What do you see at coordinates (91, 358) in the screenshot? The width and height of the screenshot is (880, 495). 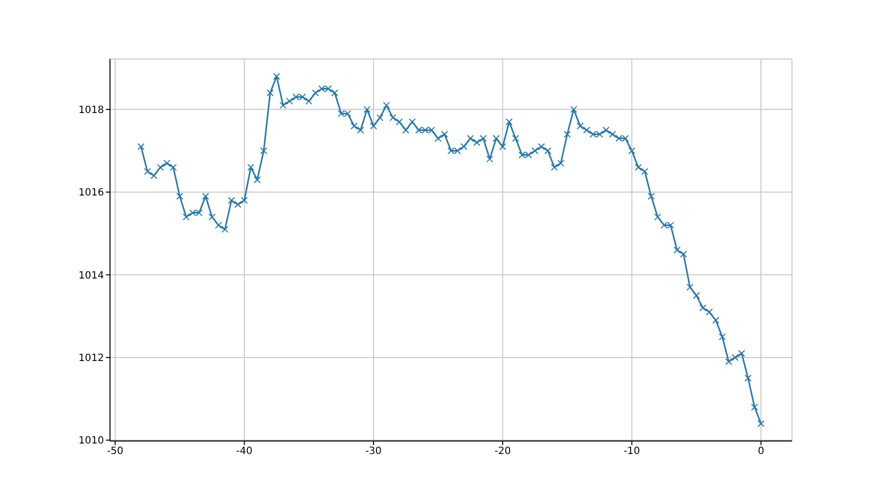 I see `y-tick-label: 1012` at bounding box center [91, 358].